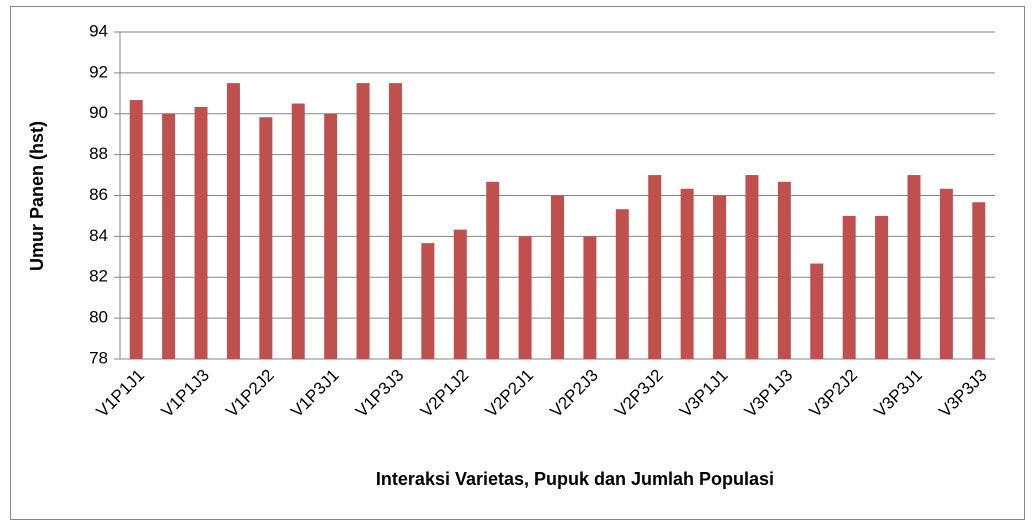  What do you see at coordinates (98, 30) in the screenshot?
I see `y-tick-label: 94` at bounding box center [98, 30].